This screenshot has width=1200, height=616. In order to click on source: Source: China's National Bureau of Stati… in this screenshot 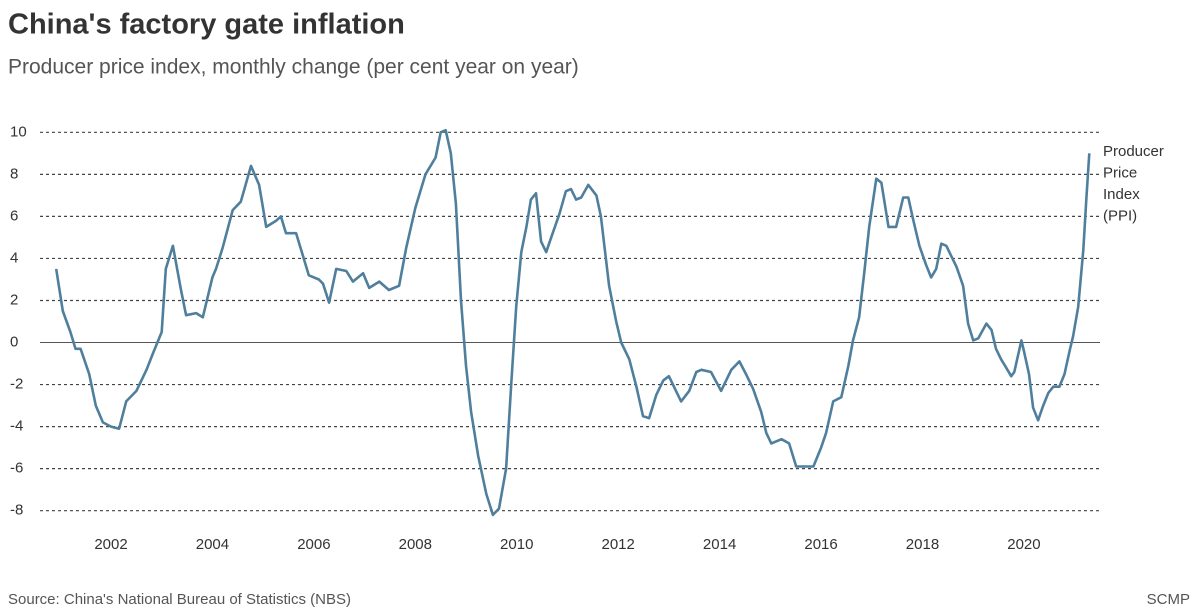, I will do `click(179, 599)`.